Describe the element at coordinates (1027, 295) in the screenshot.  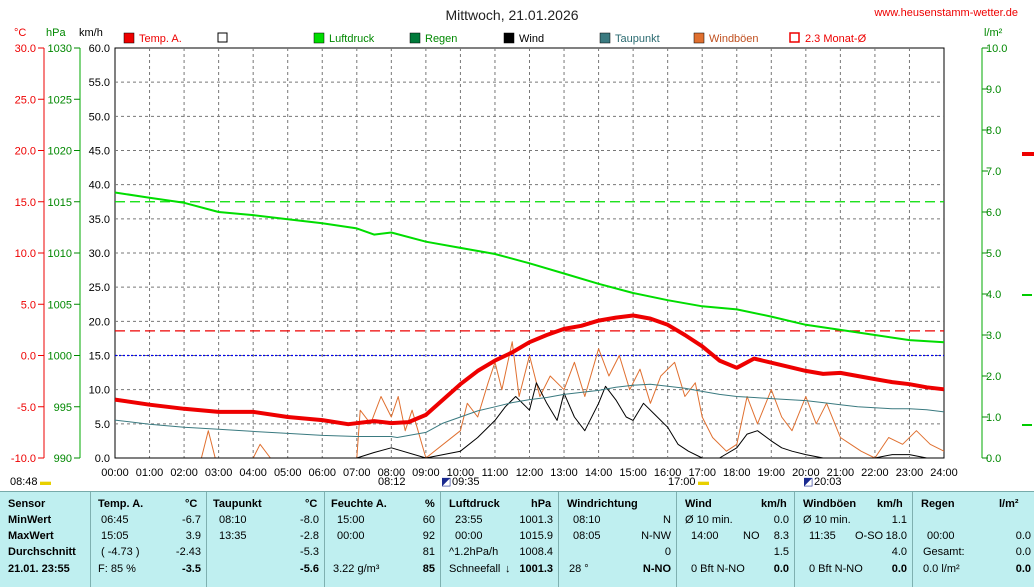
I see `current-pressure-marker` at that location.